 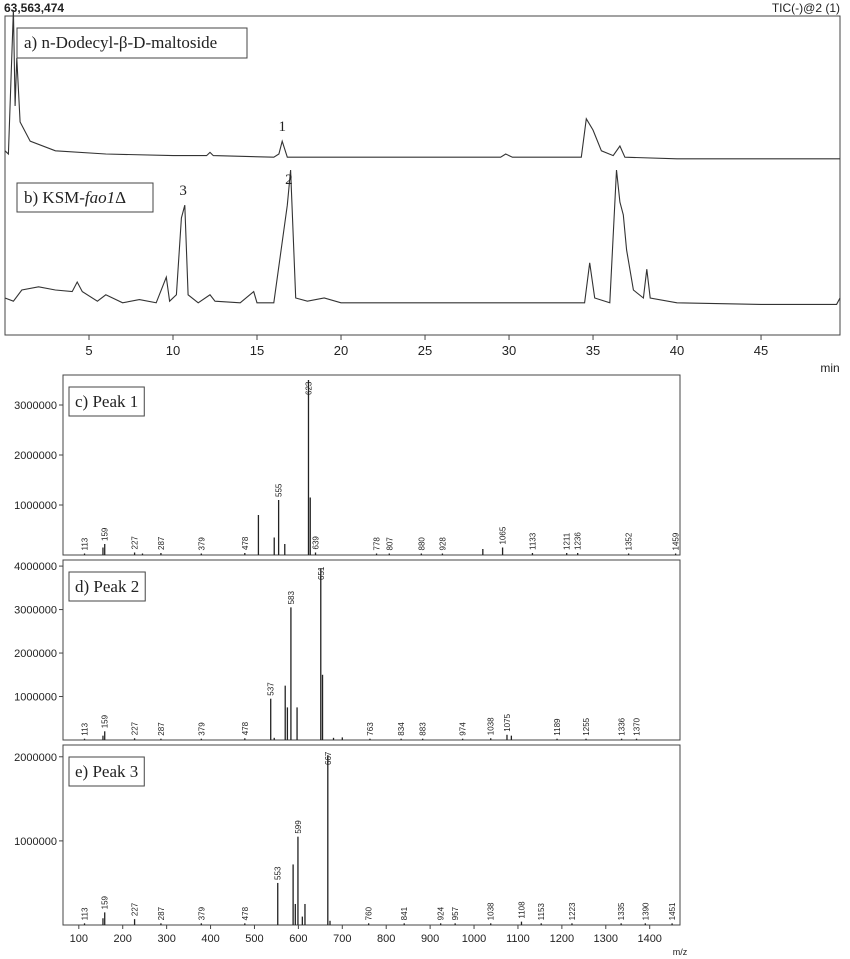 I want to click on x-tick-label: 25, so click(x=425, y=350).